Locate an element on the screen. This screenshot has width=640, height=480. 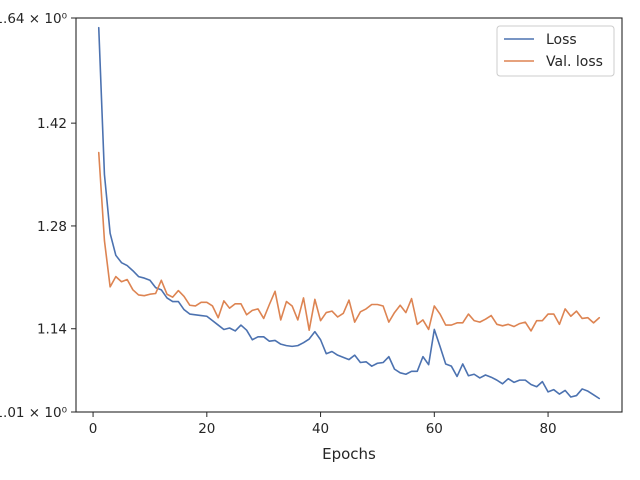
legend: Loss Val. loss is located at coordinates (555, 51).